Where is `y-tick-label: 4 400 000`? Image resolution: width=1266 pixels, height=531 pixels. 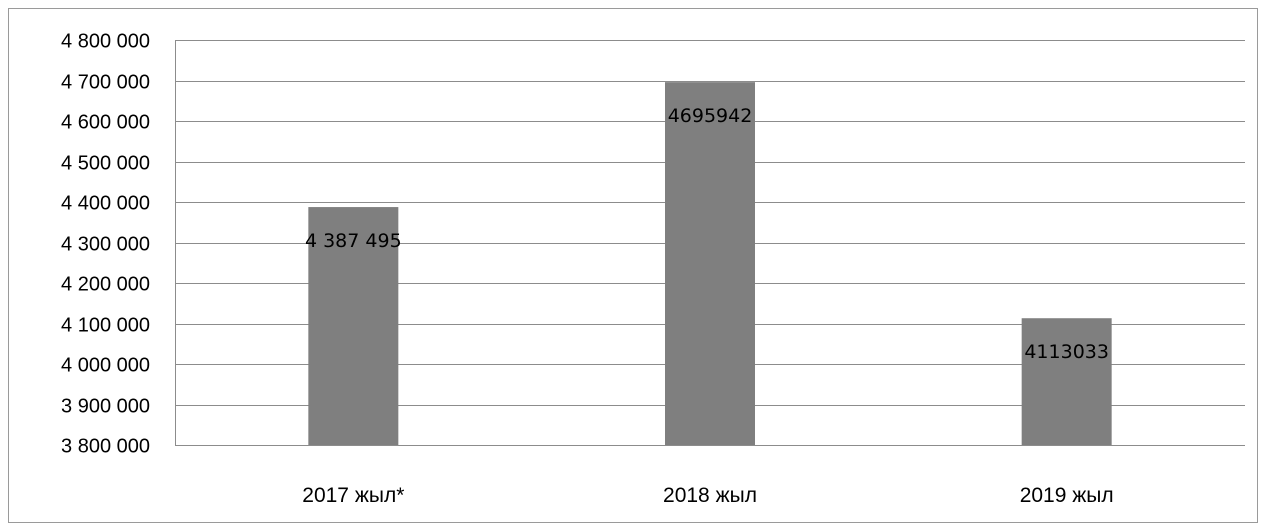 y-tick-label: 4 400 000 is located at coordinates (105, 204).